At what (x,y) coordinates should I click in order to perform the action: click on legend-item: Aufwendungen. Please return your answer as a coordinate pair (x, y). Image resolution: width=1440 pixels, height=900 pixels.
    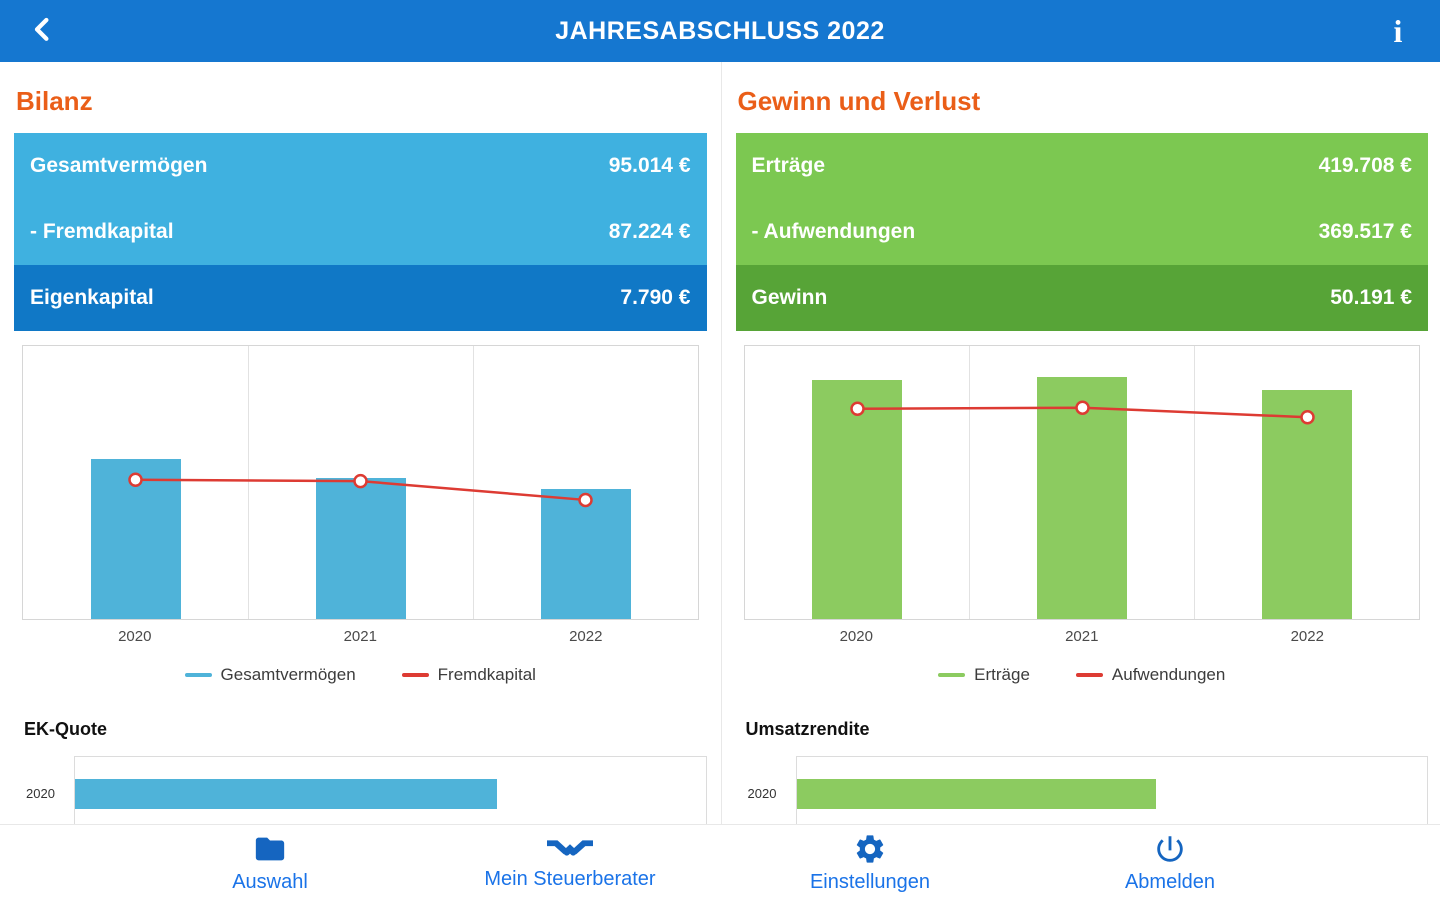
    Looking at the image, I should click on (1150, 675).